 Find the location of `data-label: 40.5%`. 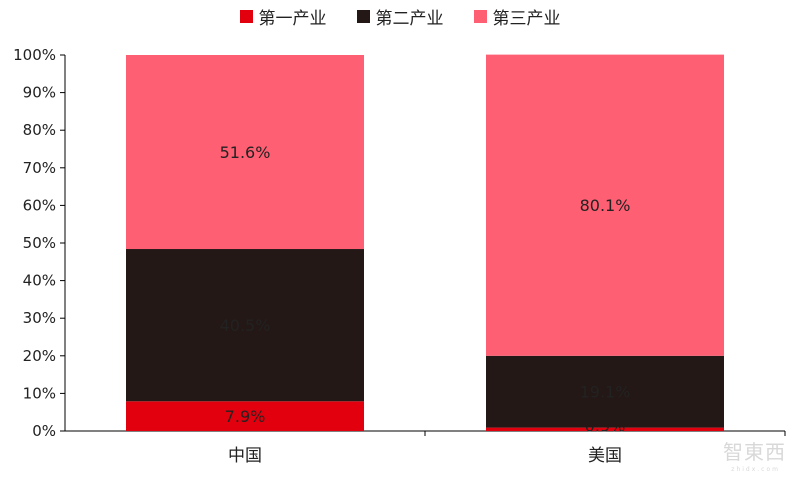

data-label: 40.5% is located at coordinates (245, 325).